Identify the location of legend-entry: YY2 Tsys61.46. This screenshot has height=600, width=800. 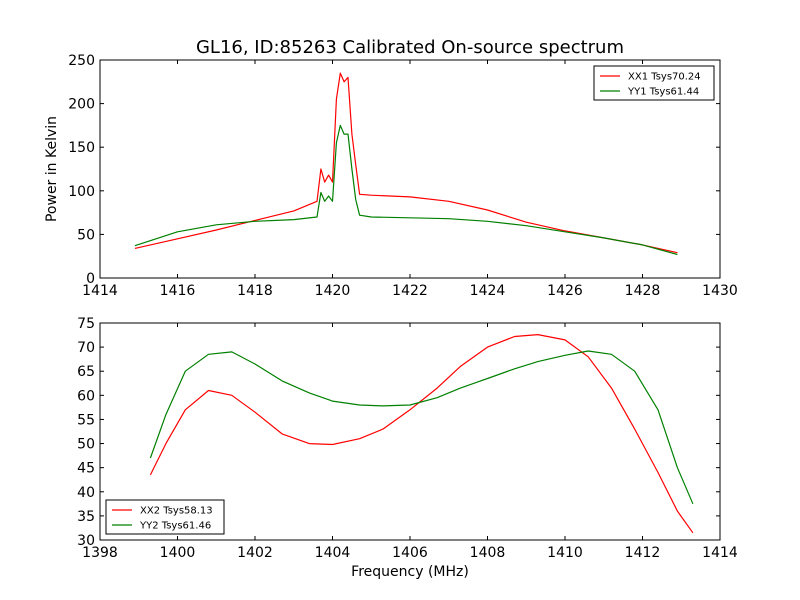
(175, 526).